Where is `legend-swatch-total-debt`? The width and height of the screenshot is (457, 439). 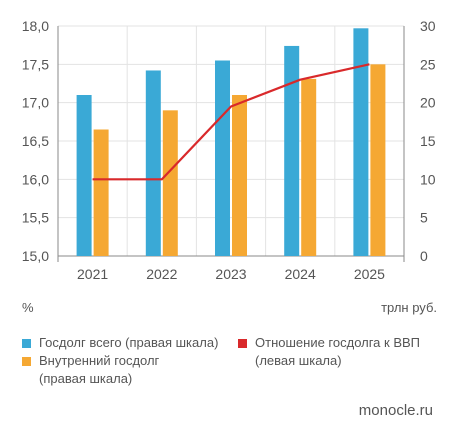
legend-swatch-total-debt is located at coordinates (26, 343).